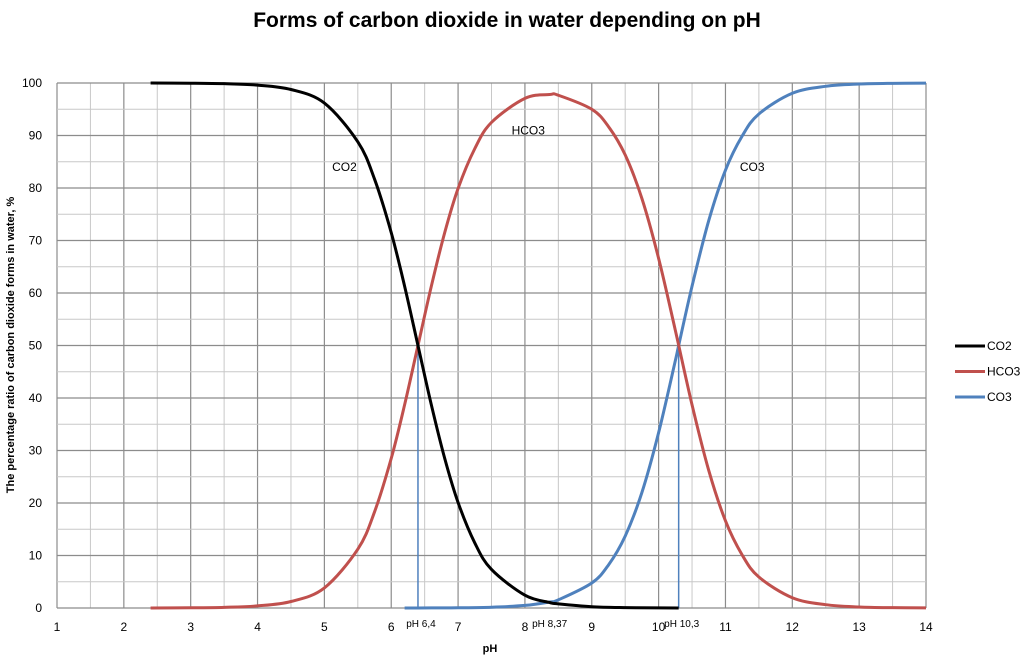 This screenshot has width=1024, height=663. Describe the element at coordinates (553, 487) in the screenshot. I see `ph-markers: pH 6,4 pH 8,37 pH 10,3` at that location.